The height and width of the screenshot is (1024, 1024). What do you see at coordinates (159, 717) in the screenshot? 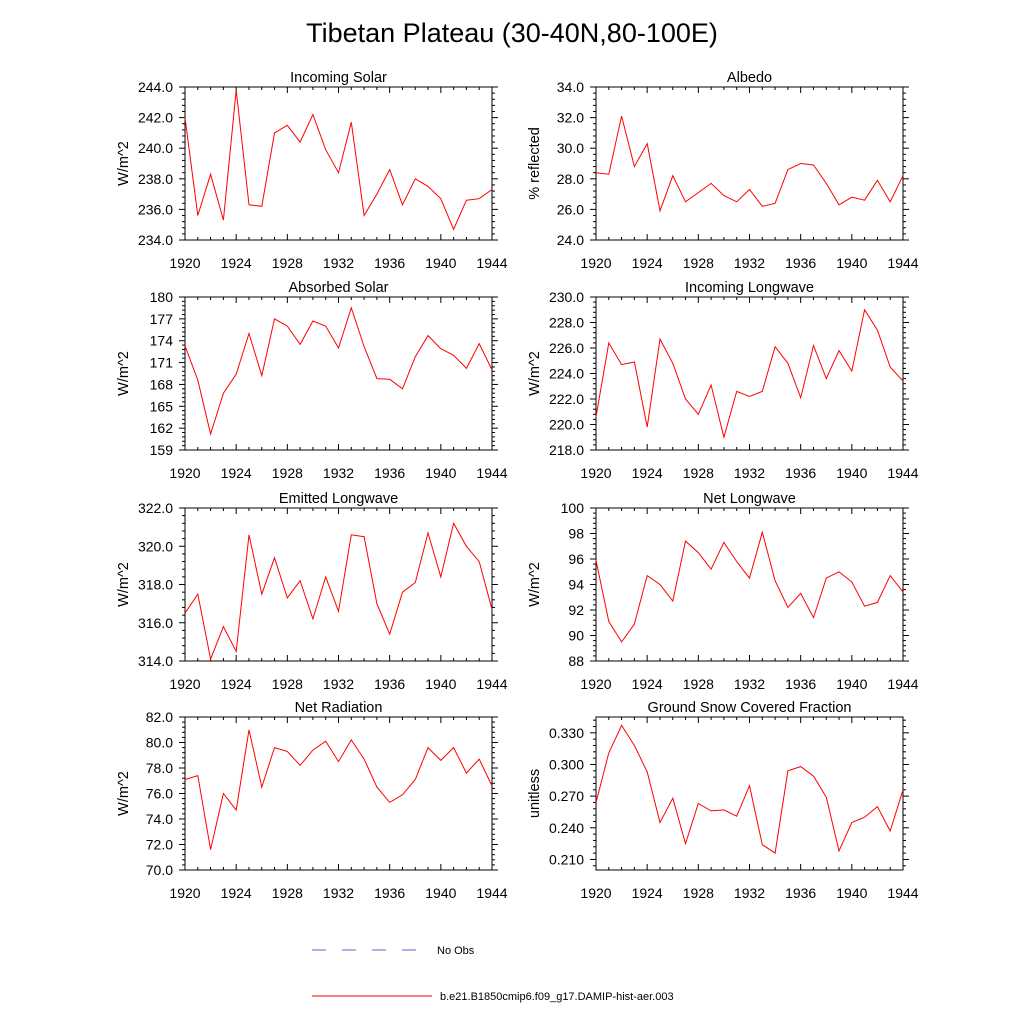
I see `y-tick-label: 82.0` at bounding box center [159, 717].